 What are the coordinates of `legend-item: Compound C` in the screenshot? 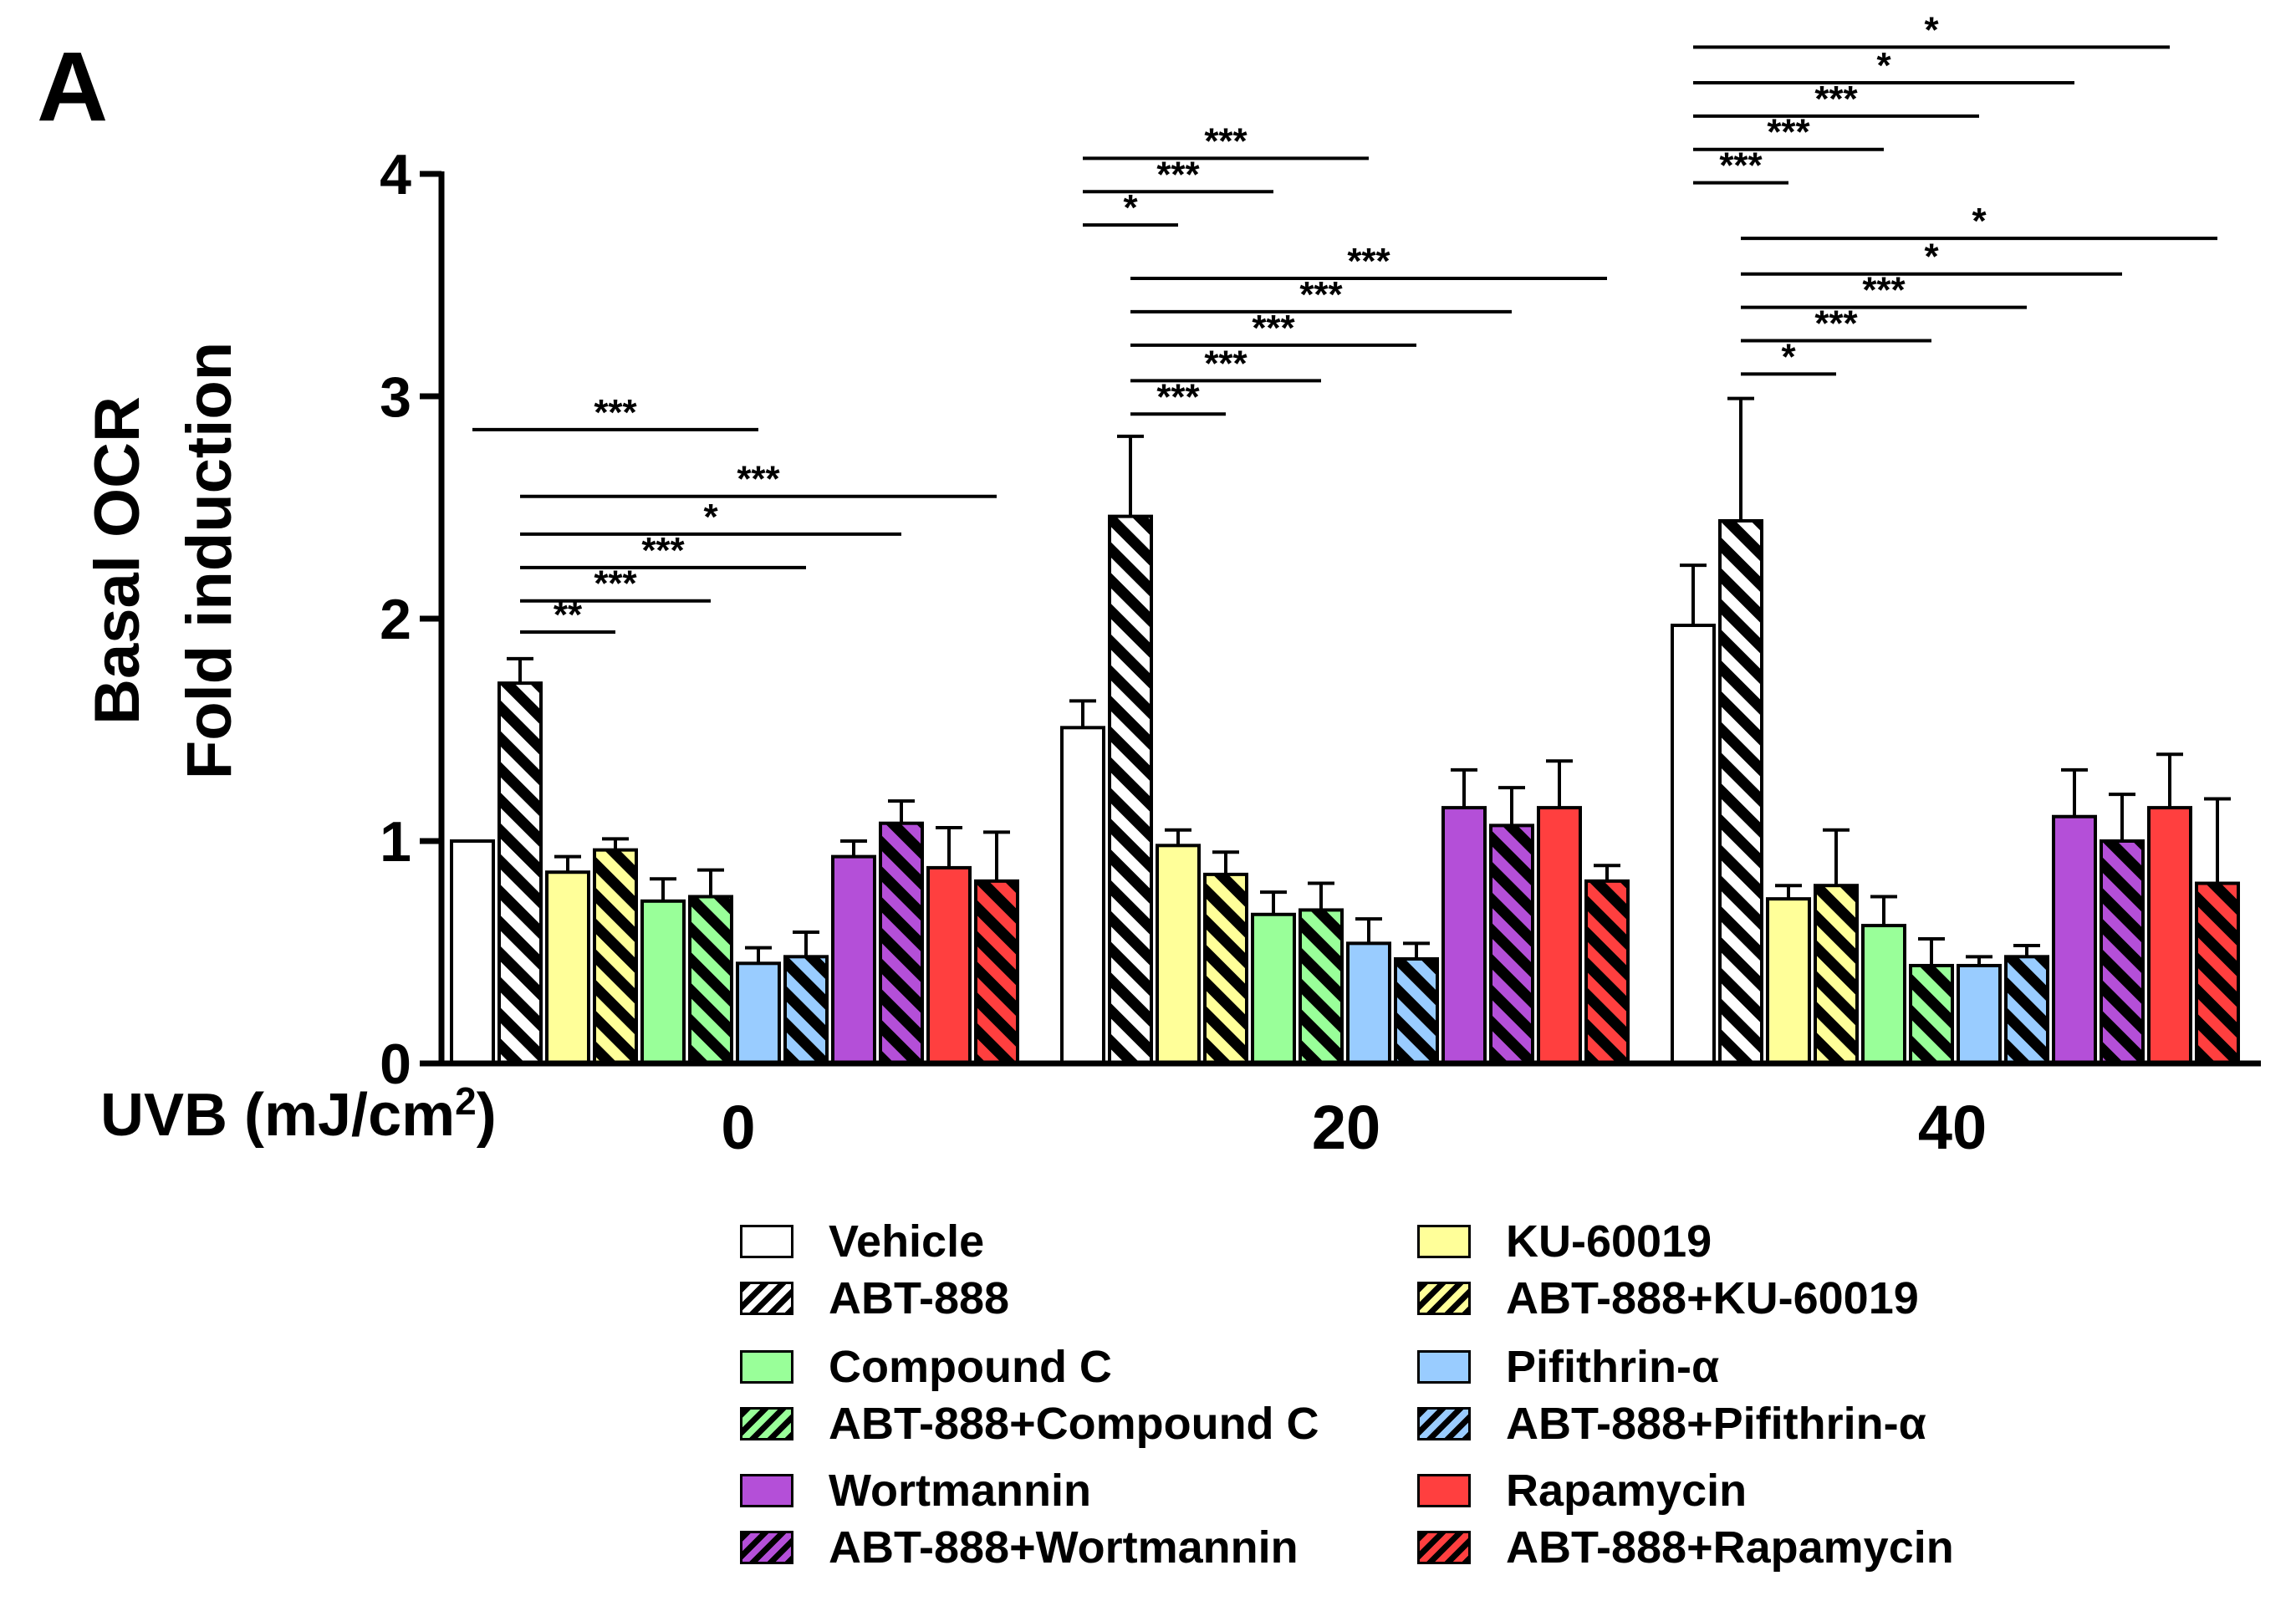 It's located at (926, 1367).